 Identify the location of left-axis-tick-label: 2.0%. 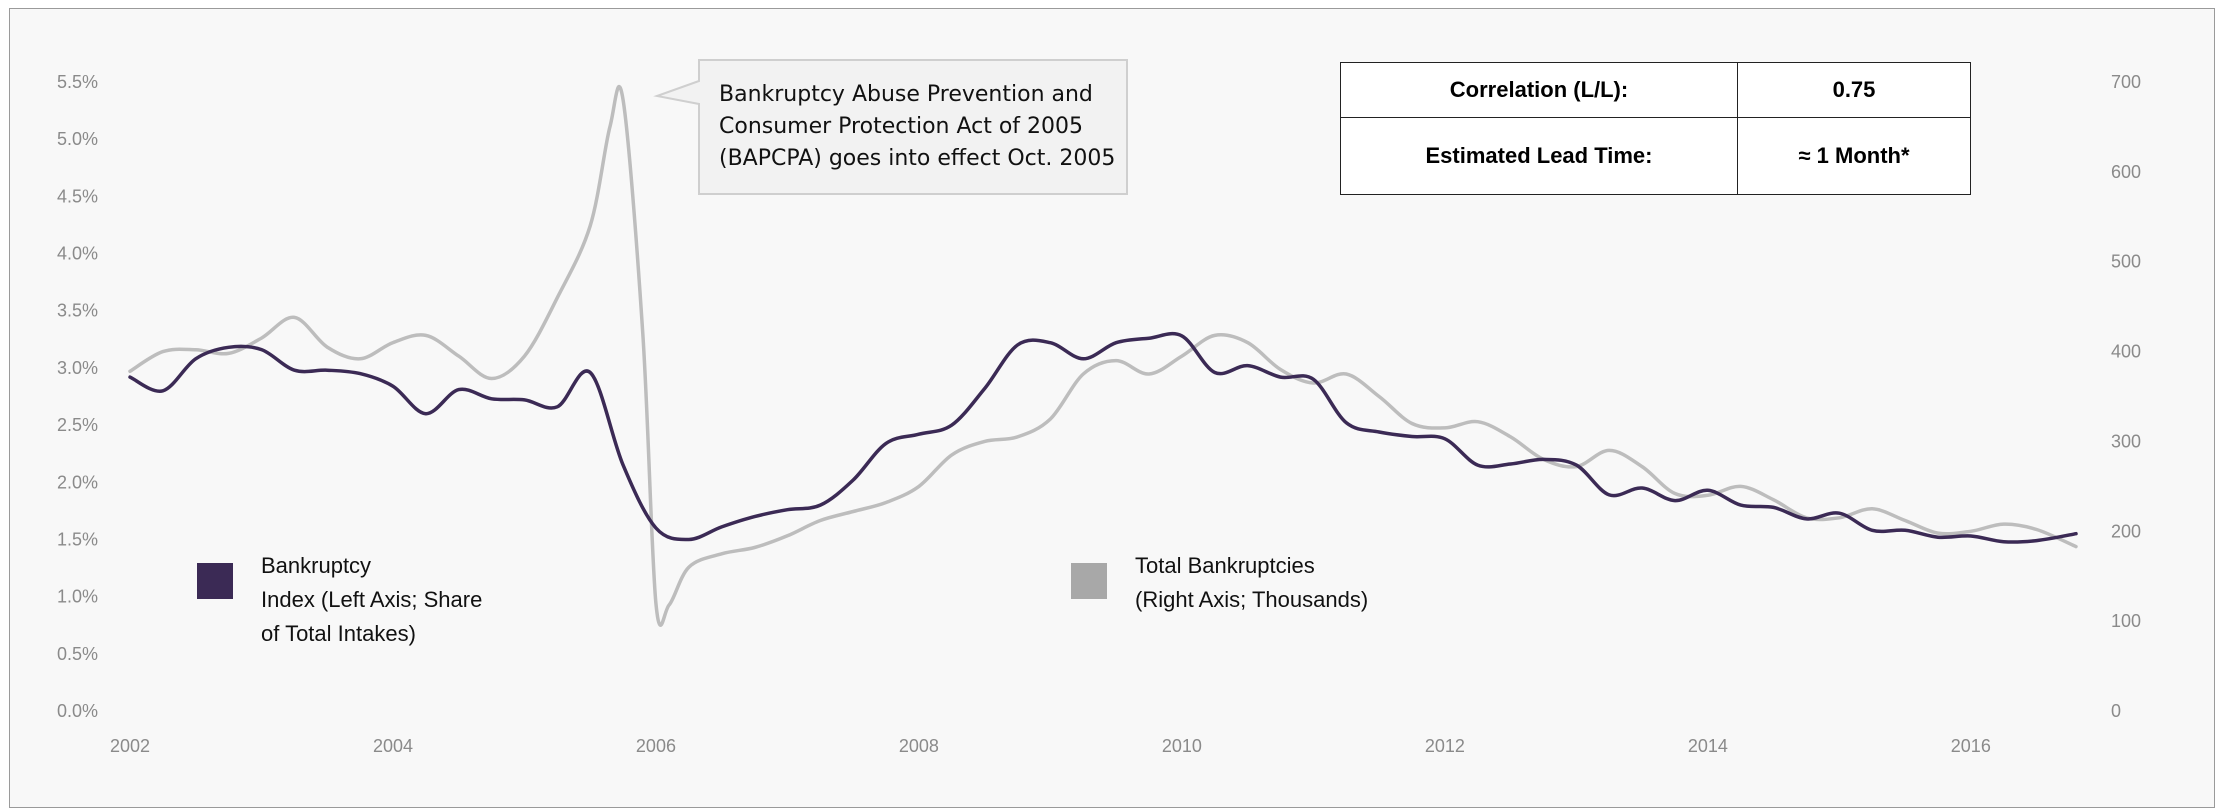
(77, 482).